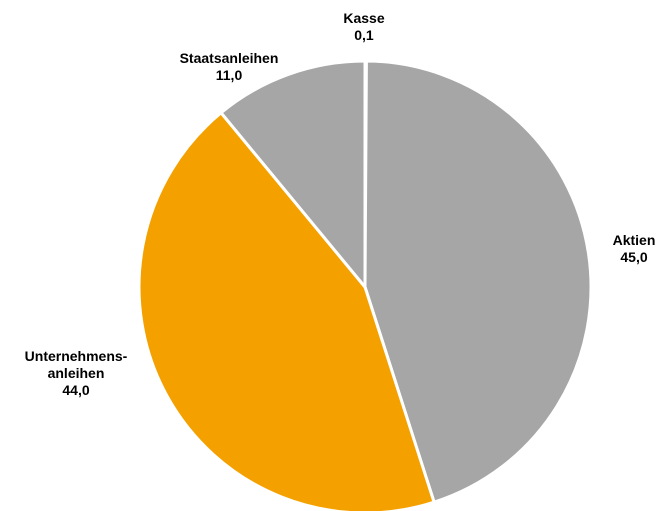 The image size is (663, 511). I want to click on category-label: Aktien, so click(634, 240).